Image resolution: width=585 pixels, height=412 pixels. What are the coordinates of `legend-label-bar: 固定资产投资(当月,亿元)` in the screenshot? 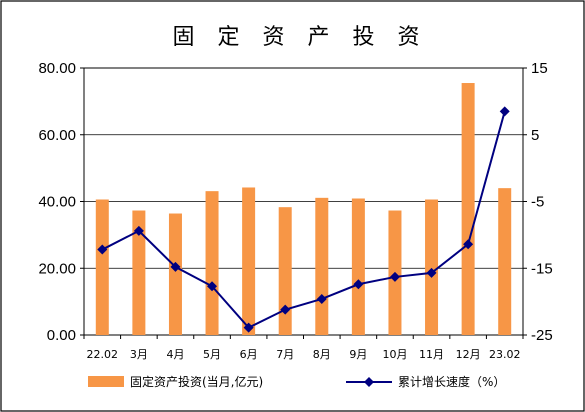 It's located at (196, 381).